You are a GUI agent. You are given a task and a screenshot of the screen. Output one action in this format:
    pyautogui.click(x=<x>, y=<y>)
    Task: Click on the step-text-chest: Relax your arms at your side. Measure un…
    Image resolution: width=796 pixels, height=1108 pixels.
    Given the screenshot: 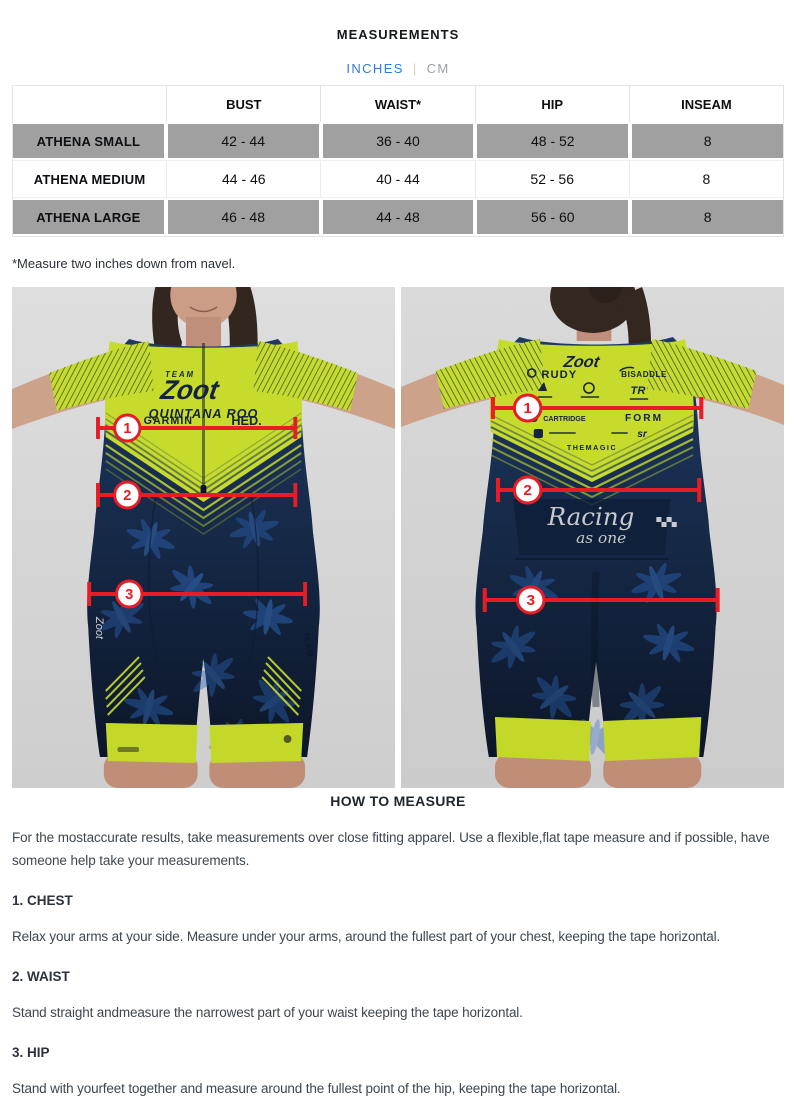 What is the action you would take?
    pyautogui.click(x=366, y=936)
    